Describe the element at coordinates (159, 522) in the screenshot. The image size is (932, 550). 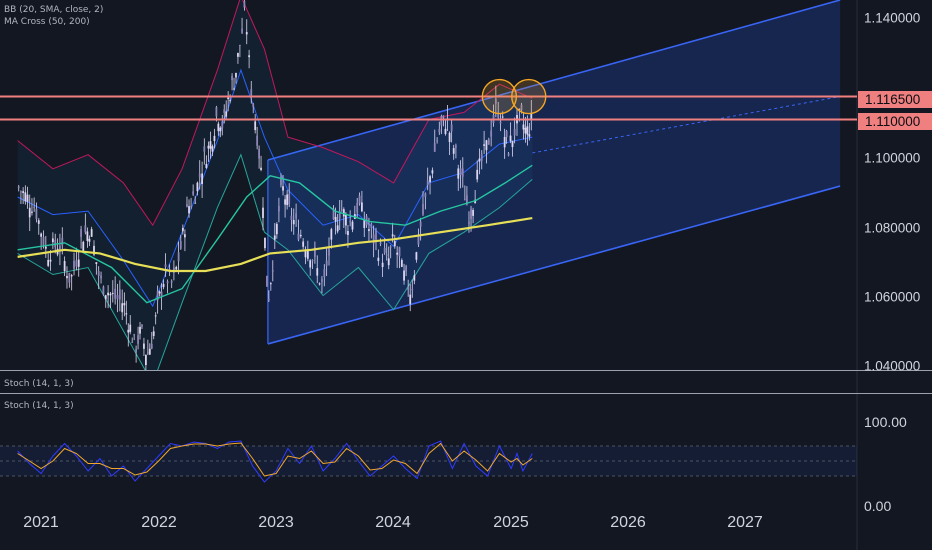
I see `x-tick-label: 2022` at that location.